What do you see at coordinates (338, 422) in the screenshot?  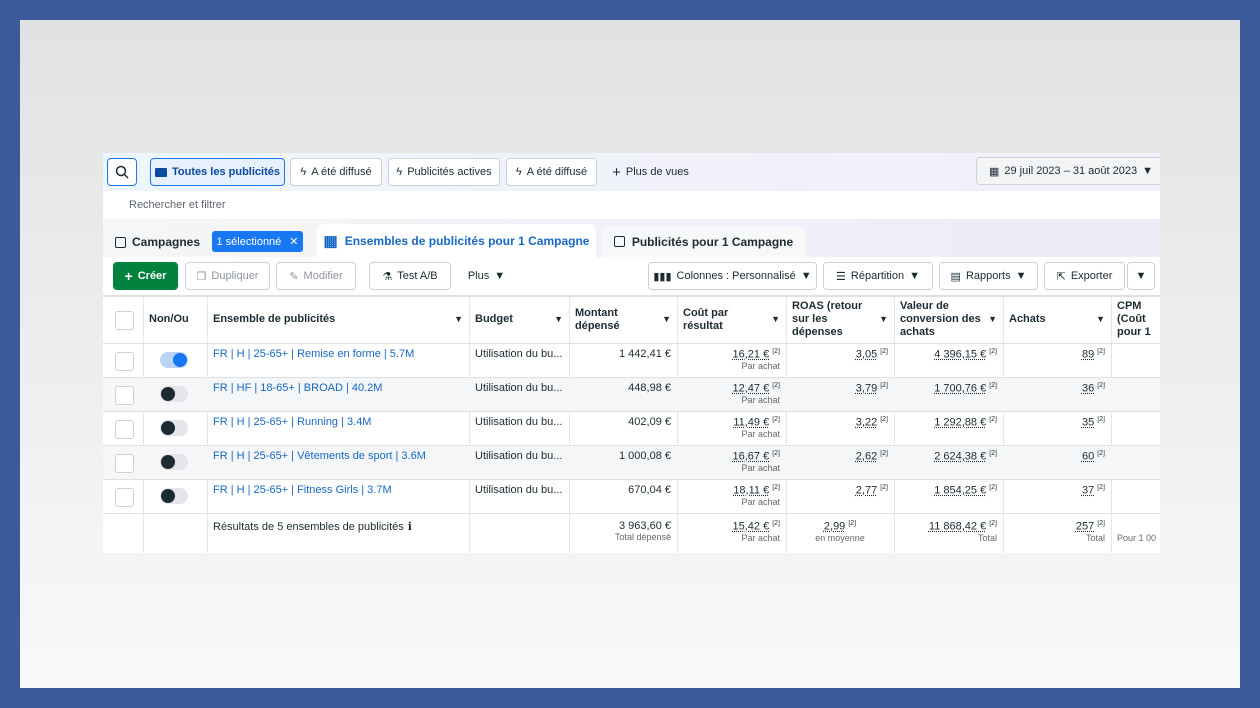 I see `ad-set-name: FR | H | 25-65+ | Running | 3.4M` at bounding box center [338, 422].